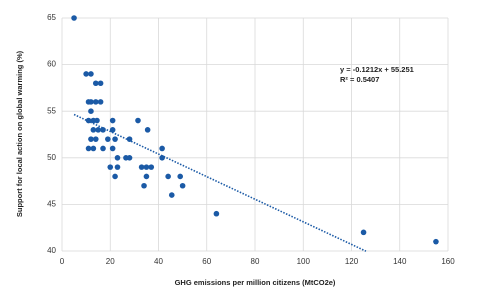 The image size is (480, 297). What do you see at coordinates (377, 69) in the screenshot?
I see `annotation: y = -0.1212x + 55.251` at bounding box center [377, 69].